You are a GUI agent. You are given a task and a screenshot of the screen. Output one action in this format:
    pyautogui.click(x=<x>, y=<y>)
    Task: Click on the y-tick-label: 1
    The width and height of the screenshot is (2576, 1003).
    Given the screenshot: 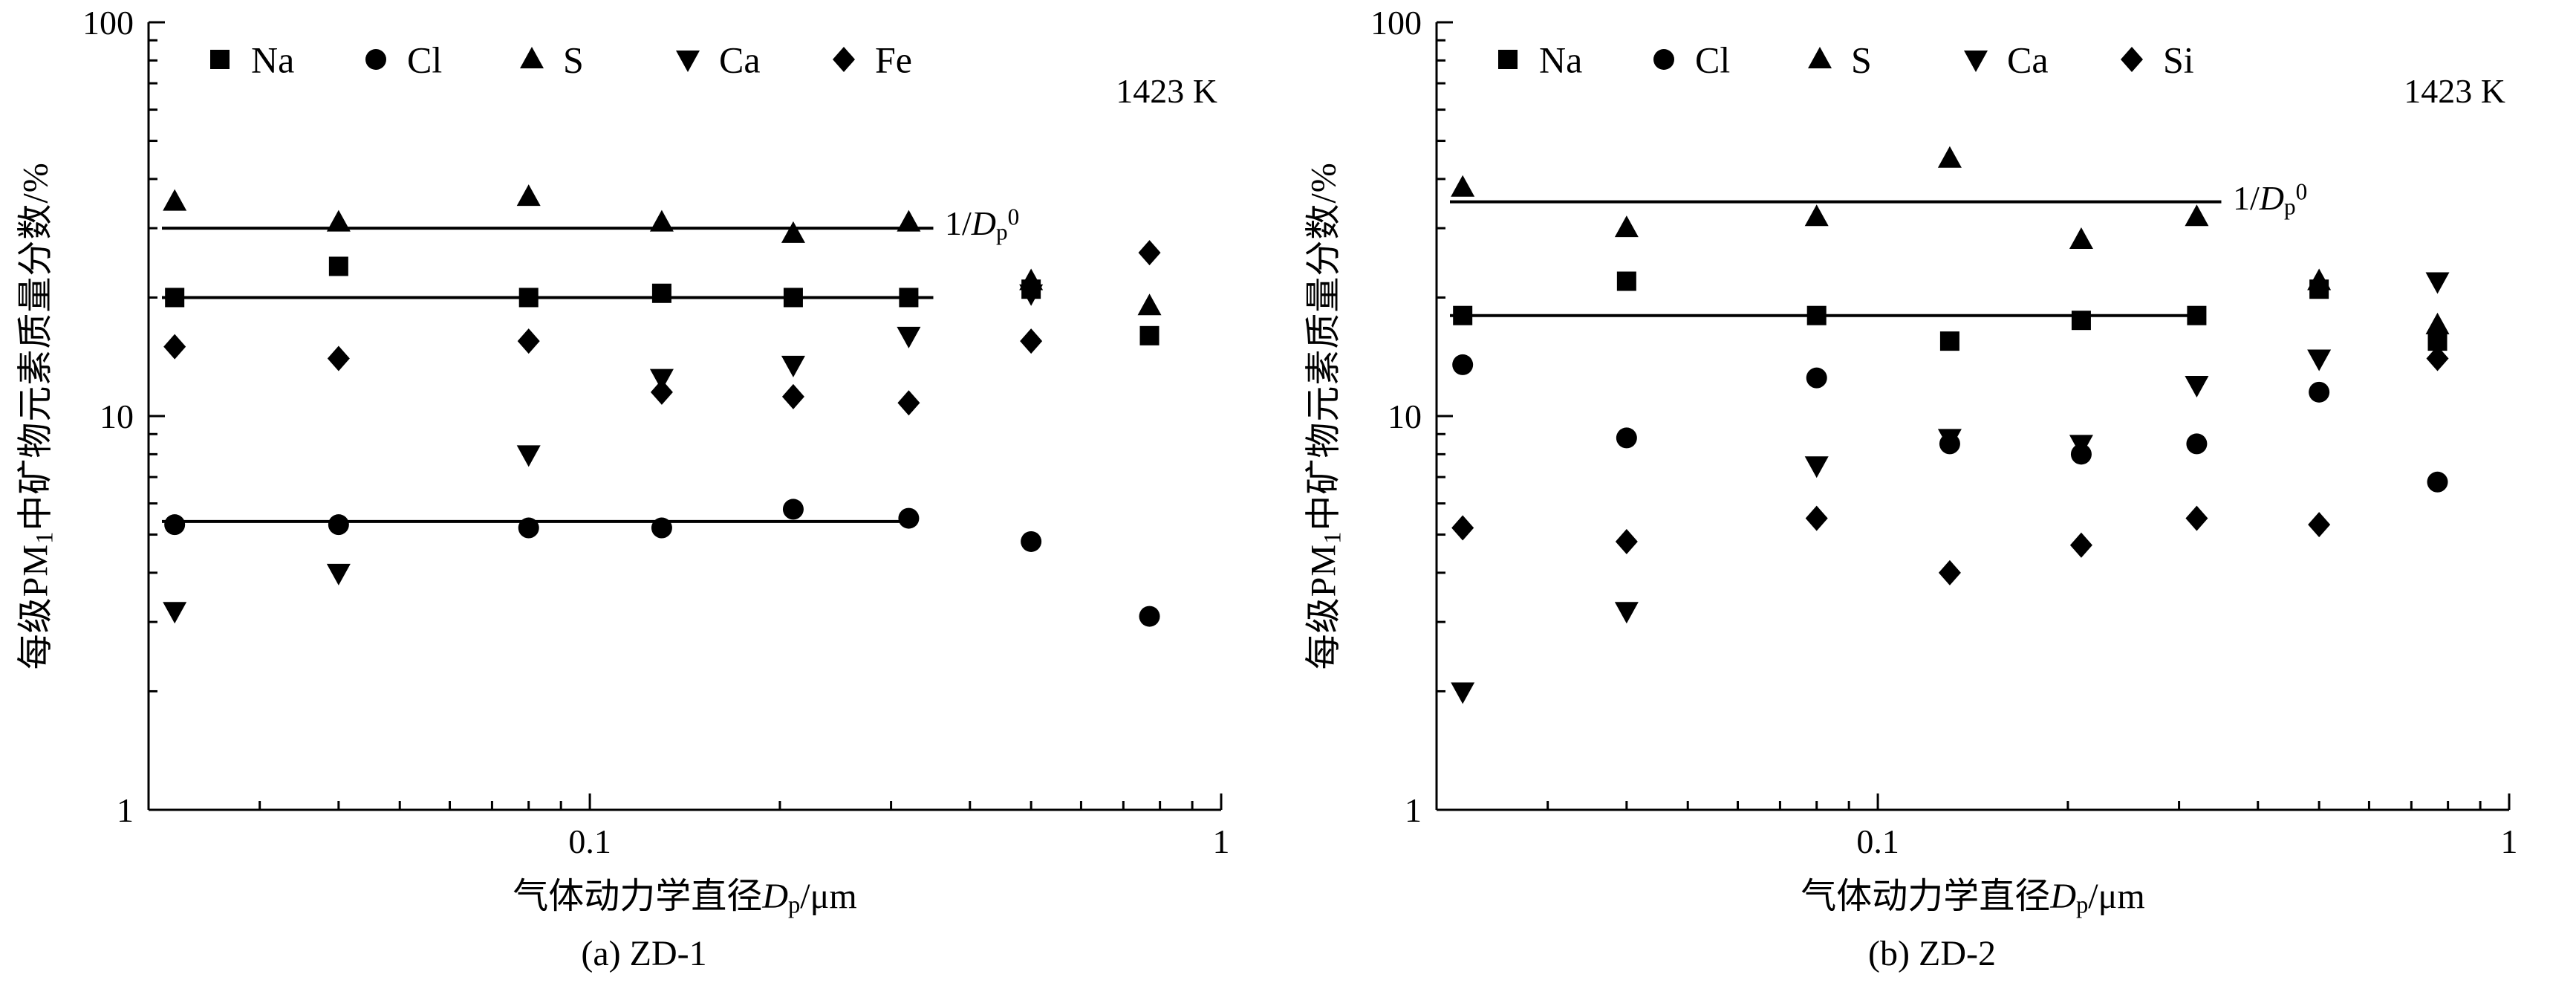 What is the action you would take?
    pyautogui.click(x=125, y=810)
    